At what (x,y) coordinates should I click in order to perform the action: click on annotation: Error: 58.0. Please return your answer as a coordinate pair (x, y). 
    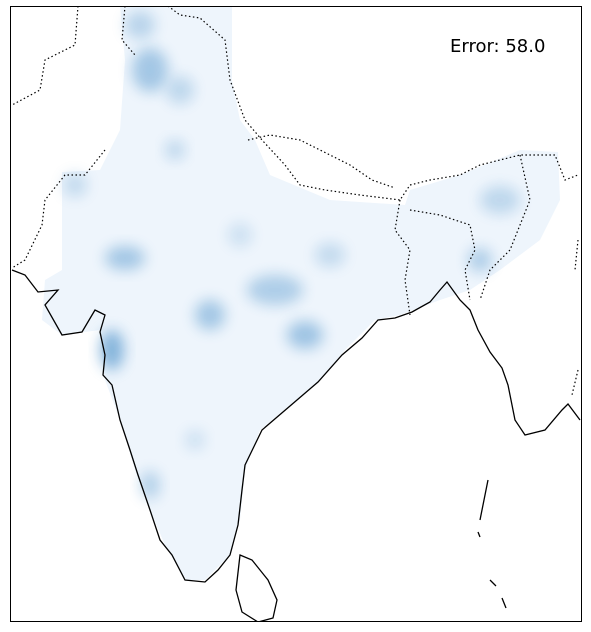
    Looking at the image, I should click on (497, 46).